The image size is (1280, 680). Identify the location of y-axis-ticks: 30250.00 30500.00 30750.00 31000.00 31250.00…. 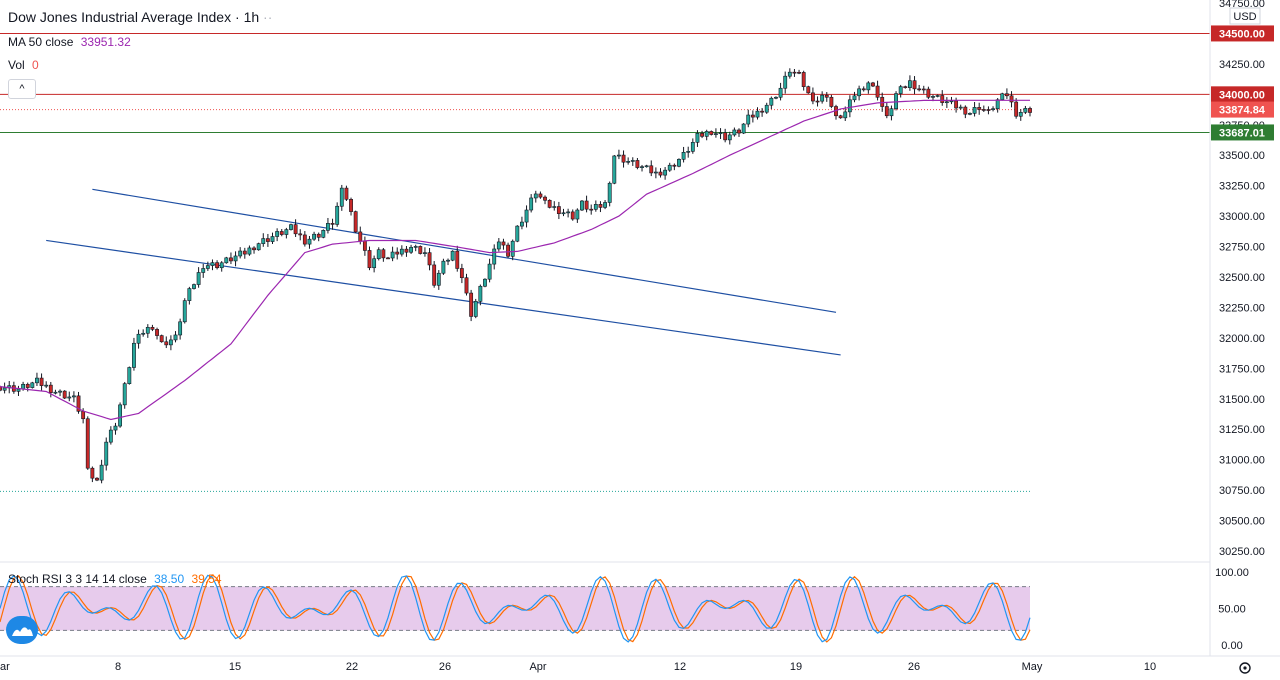
(1242, 279).